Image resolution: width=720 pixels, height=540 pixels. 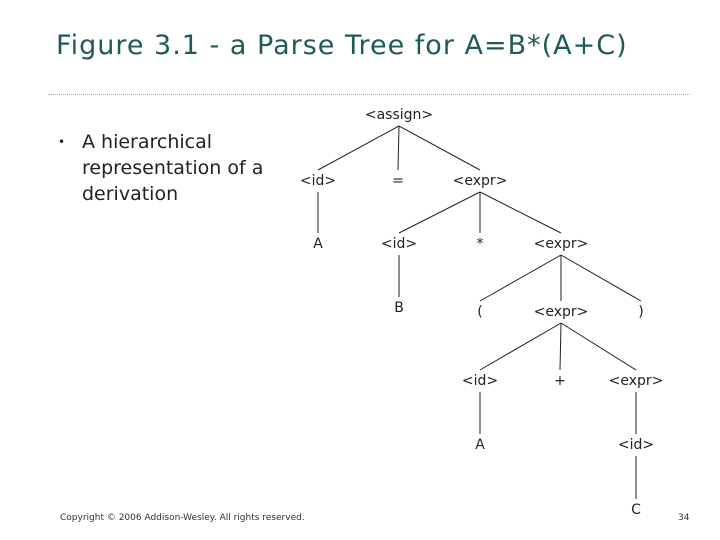 What do you see at coordinates (480, 244) in the screenshot?
I see `tree-node: *` at bounding box center [480, 244].